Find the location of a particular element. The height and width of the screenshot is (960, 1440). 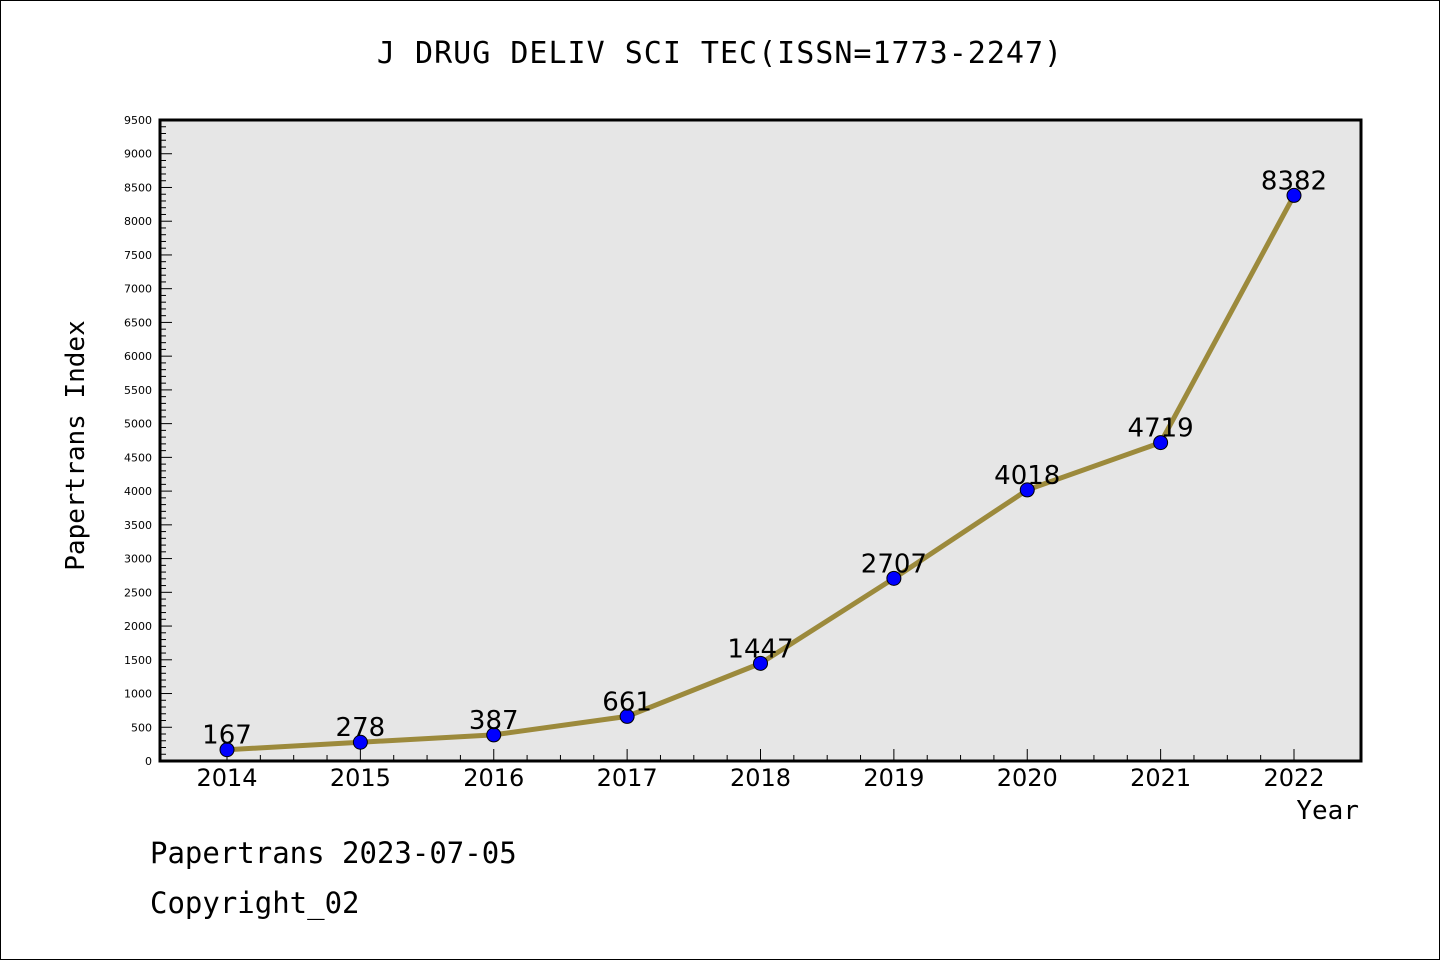

x-tick-label: 2014 is located at coordinates (226, 778).